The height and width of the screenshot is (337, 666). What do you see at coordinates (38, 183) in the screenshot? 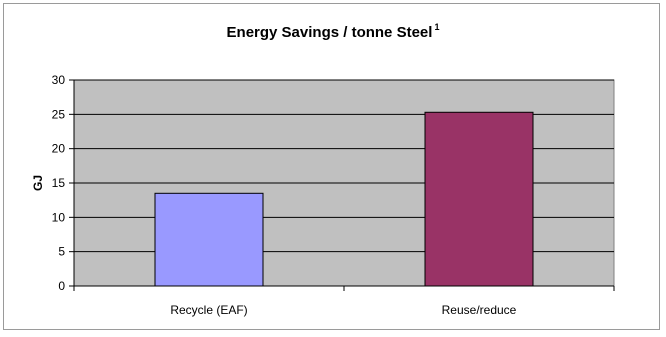
I see `y-axis-label: GJ` at bounding box center [38, 183].